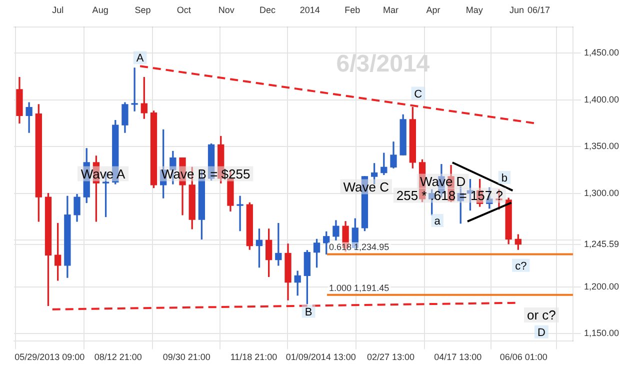  What do you see at coordinates (359, 287) in the screenshot?
I see `ref-line-label: 1.000 1,191.45` at bounding box center [359, 287].